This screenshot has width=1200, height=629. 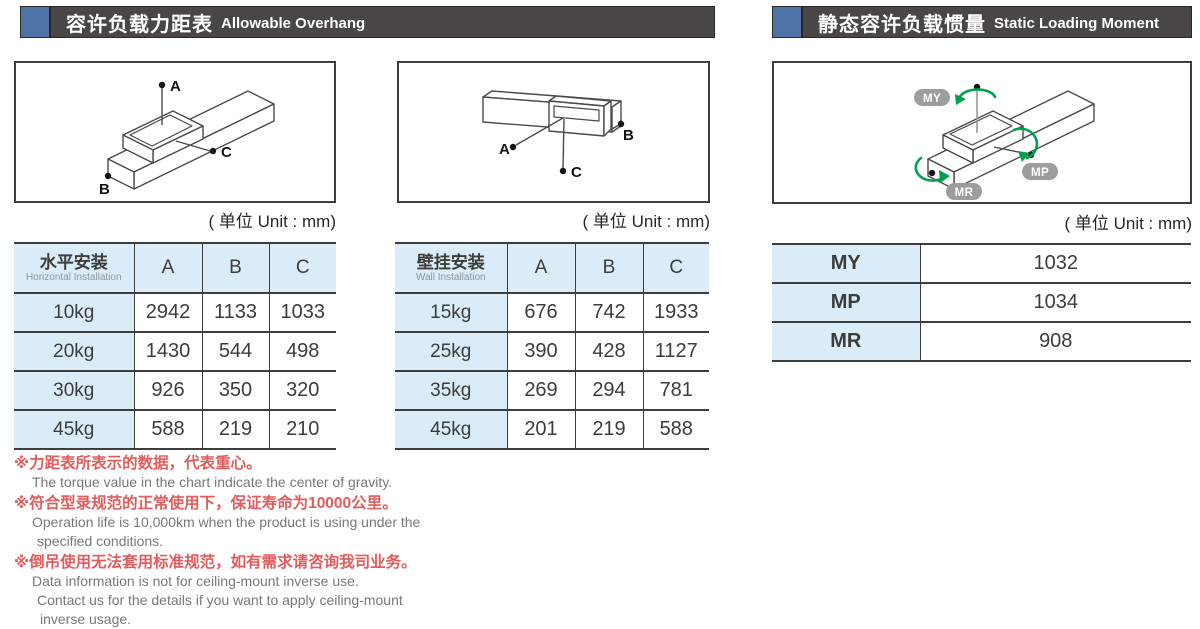 I want to click on table-title-zh: 水平安装, so click(x=73, y=262).